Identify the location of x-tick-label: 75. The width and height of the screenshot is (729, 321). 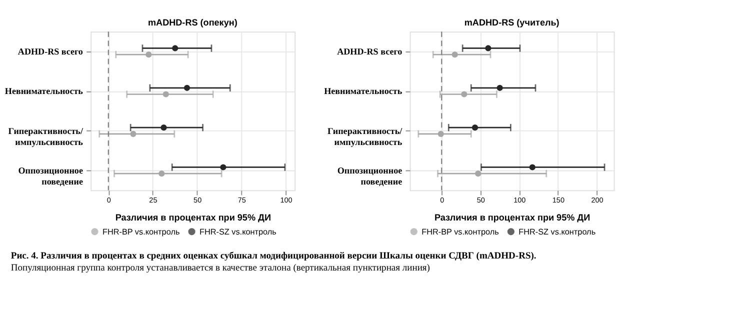
(242, 199).